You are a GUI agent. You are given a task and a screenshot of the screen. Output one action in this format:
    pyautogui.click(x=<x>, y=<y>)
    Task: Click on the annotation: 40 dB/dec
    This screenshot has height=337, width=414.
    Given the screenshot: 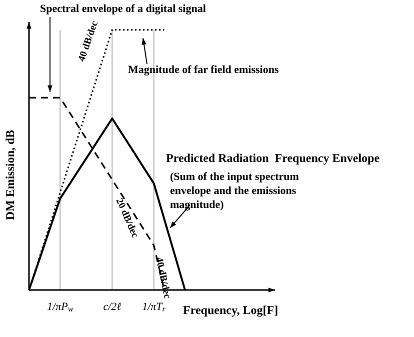 What is the action you would take?
    pyautogui.click(x=88, y=41)
    